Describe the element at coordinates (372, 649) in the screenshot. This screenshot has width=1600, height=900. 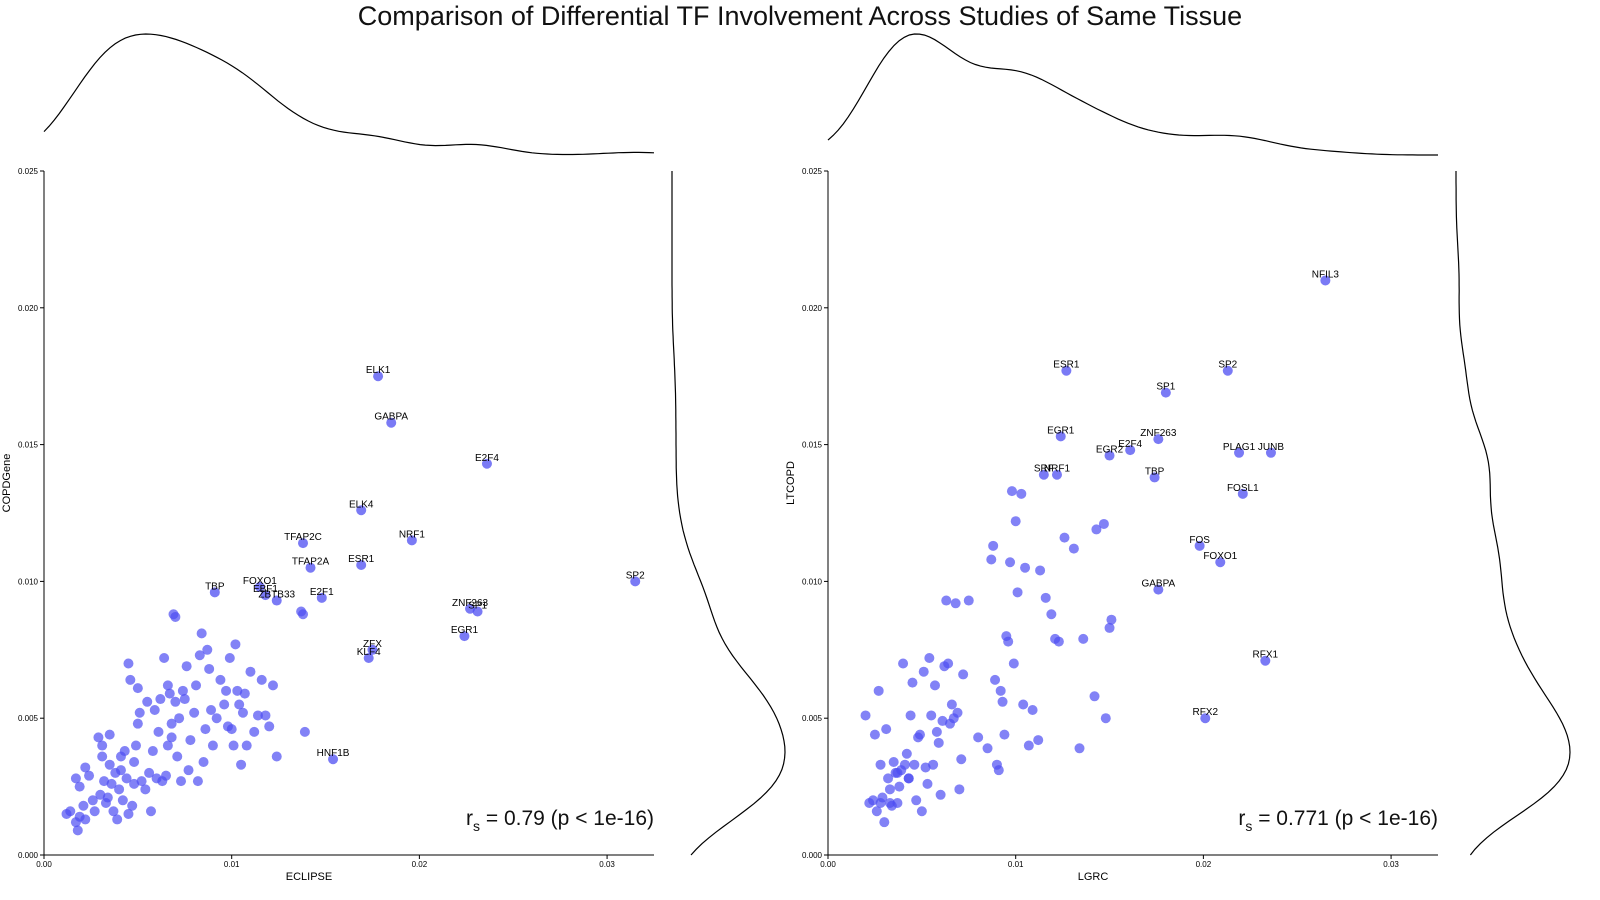
I see `scatter-point-zfx` at that location.